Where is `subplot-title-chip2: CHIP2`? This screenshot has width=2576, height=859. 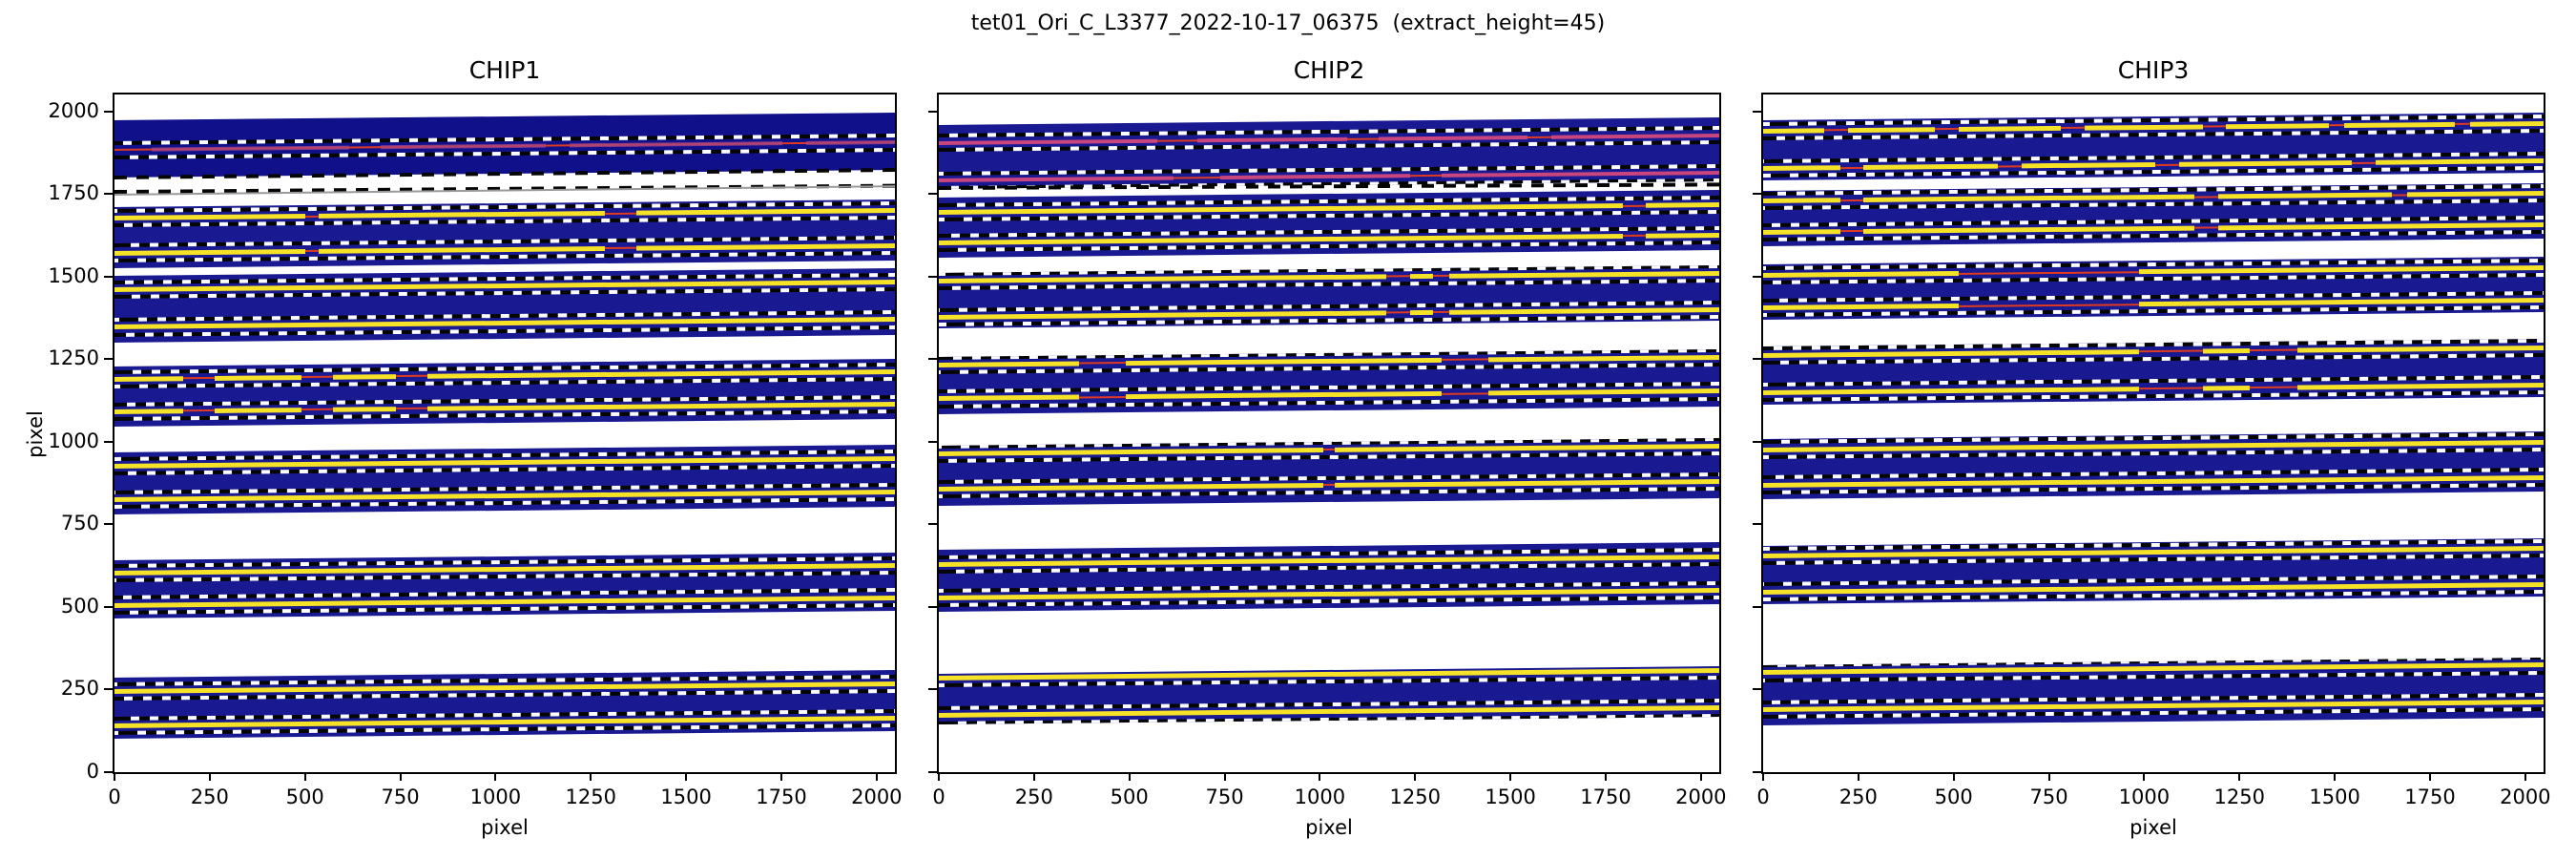 subplot-title-chip2: CHIP2 is located at coordinates (1329, 70).